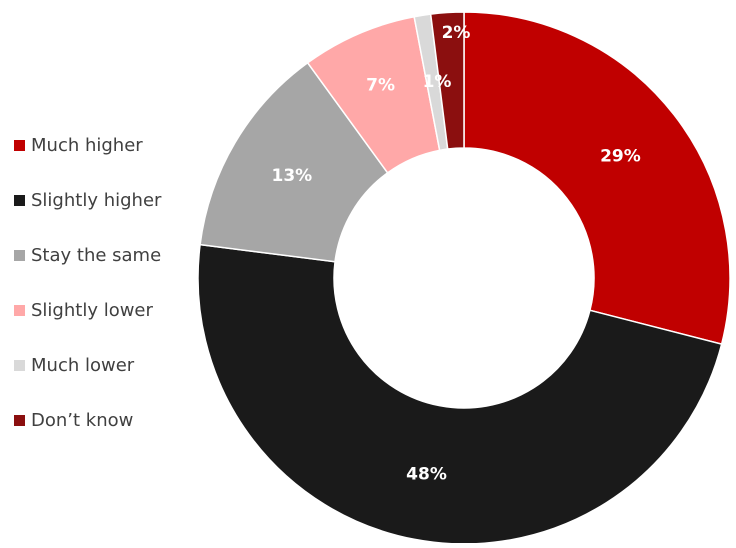  I want to click on legend-label: Don’t know, so click(82, 420).